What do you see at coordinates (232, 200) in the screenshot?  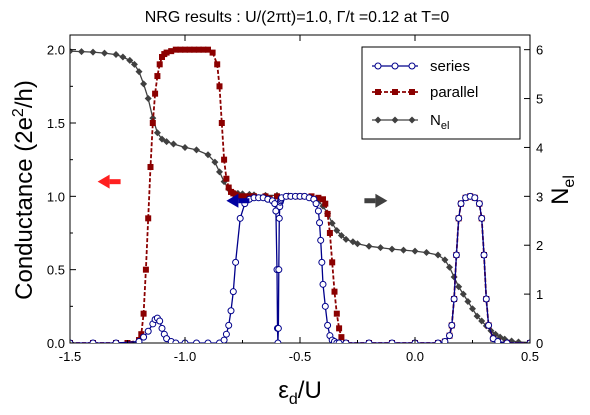 I see `arrow-head` at bounding box center [232, 200].